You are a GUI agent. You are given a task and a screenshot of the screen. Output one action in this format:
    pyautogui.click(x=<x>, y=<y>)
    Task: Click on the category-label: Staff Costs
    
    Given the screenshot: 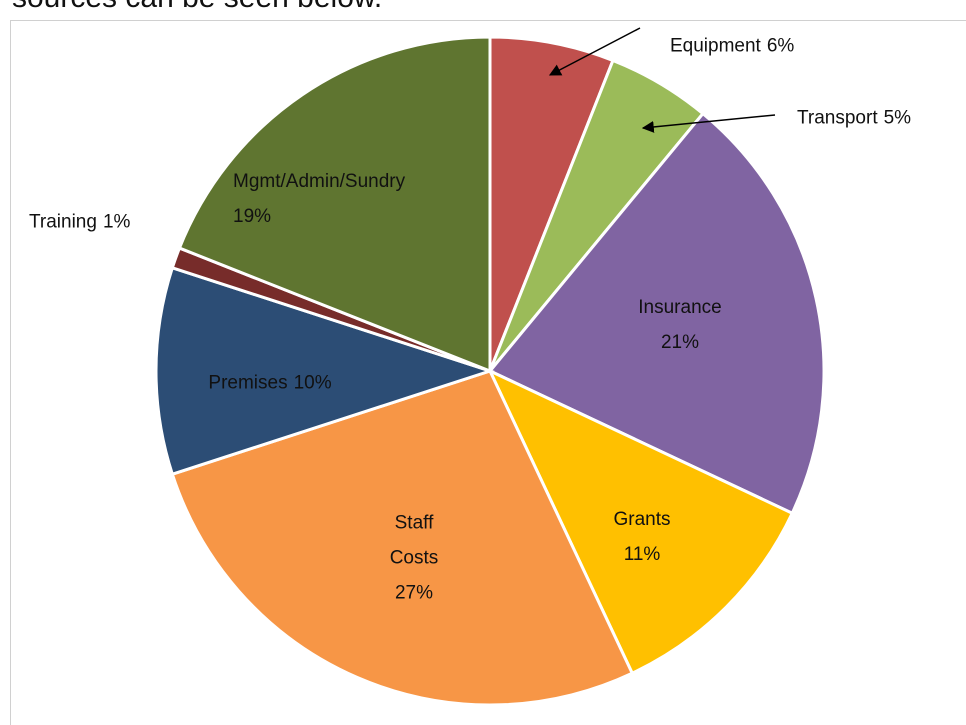 What is the action you would take?
    pyautogui.click(x=414, y=540)
    